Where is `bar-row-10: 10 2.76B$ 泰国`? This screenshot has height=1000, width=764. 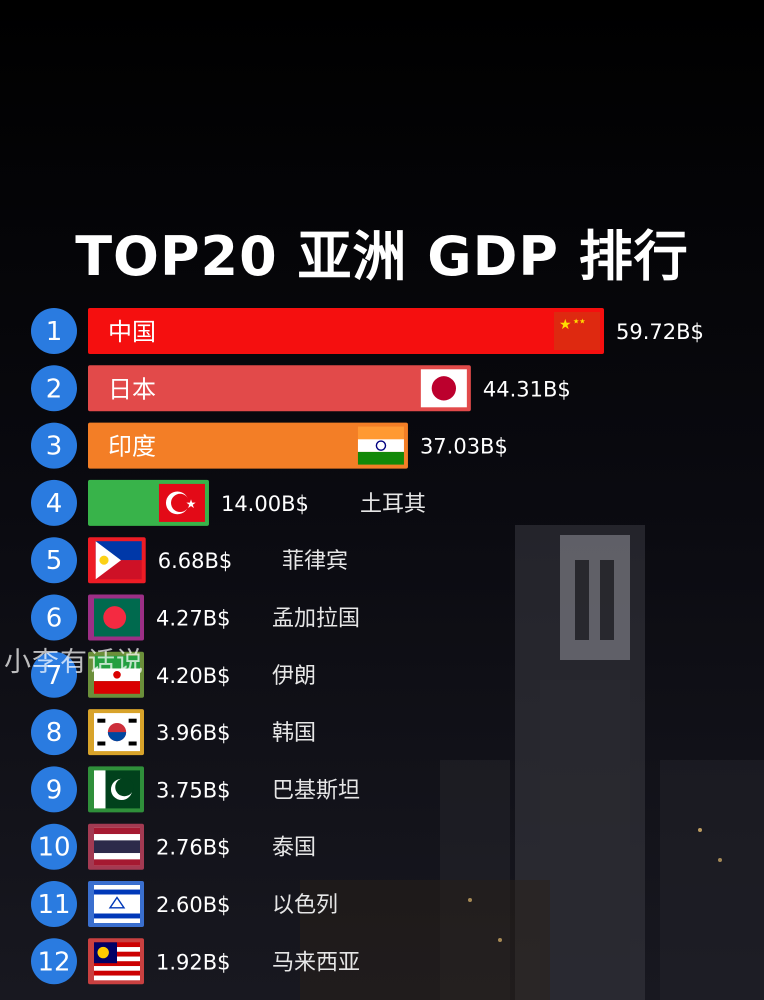
bar-row-10: 10 2.76B$ 泰国 is located at coordinates (173, 846).